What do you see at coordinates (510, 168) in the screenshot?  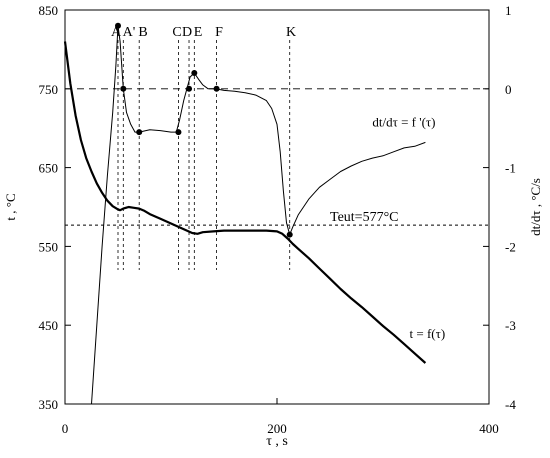 I see `right-tick-label: -1` at bounding box center [510, 168].